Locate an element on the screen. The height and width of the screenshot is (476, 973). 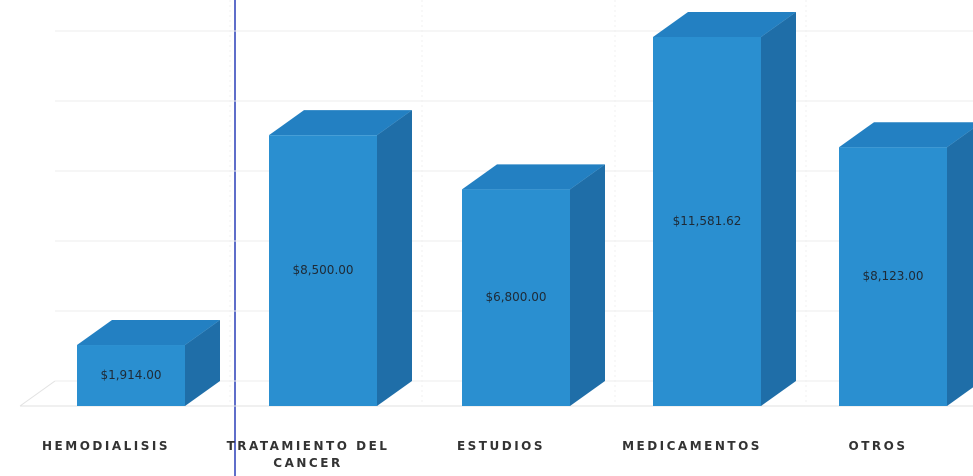
value-label: $8,500.00 is located at coordinates (322, 270).